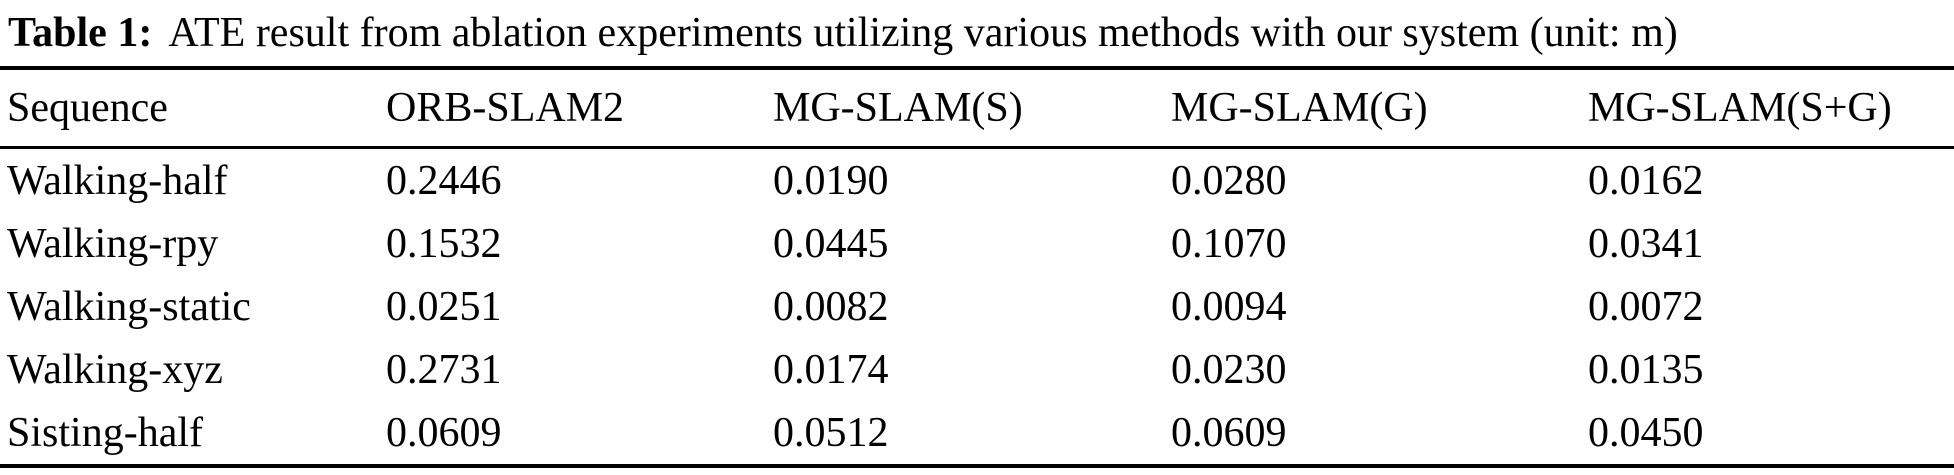 The image size is (1954, 475). What do you see at coordinates (972, 434) in the screenshot?
I see `value-cell: 0.0512` at bounding box center [972, 434].